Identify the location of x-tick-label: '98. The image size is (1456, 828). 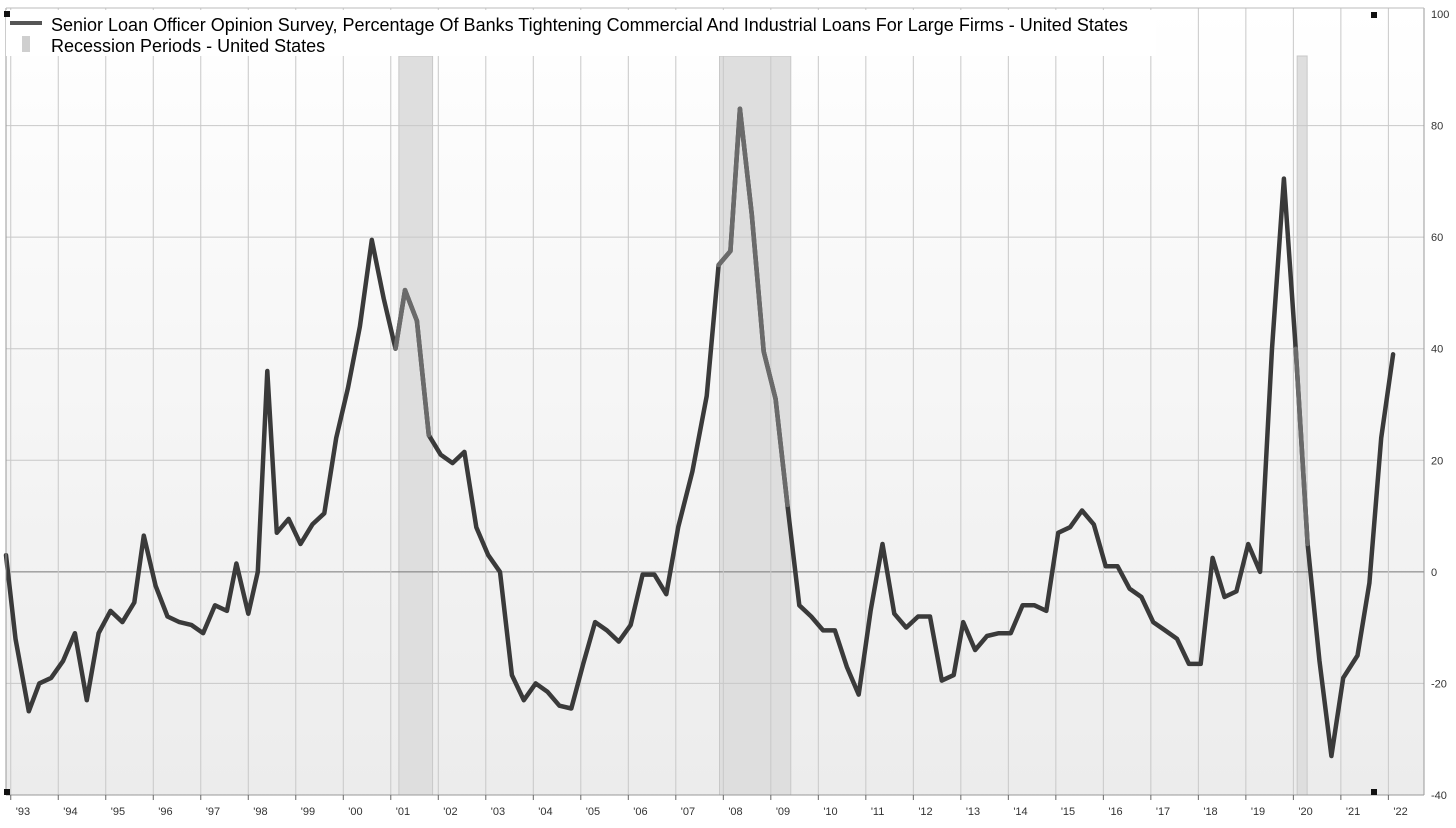
(260, 812).